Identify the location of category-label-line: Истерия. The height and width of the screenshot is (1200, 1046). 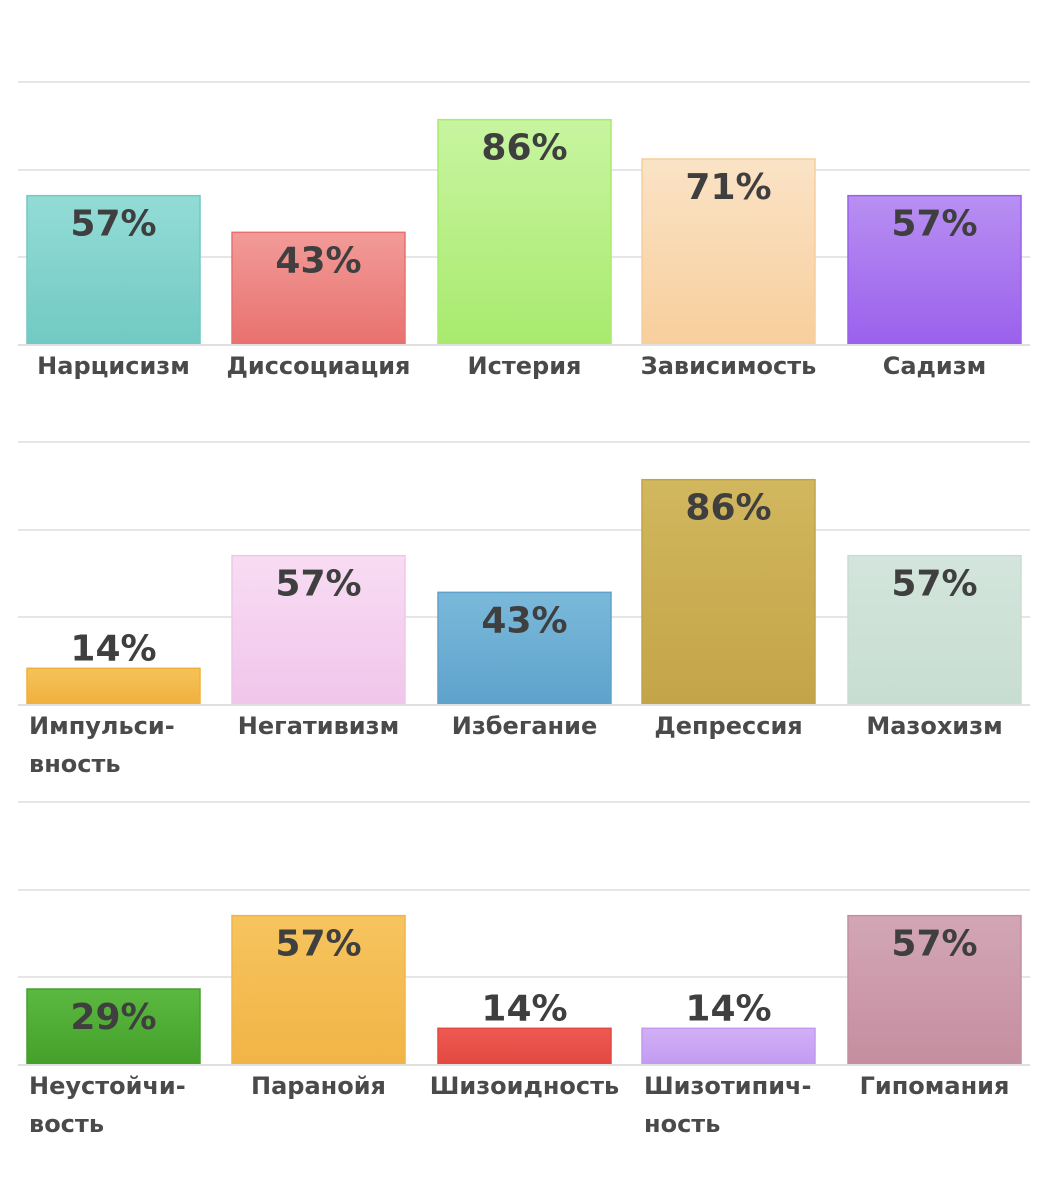
(524, 366).